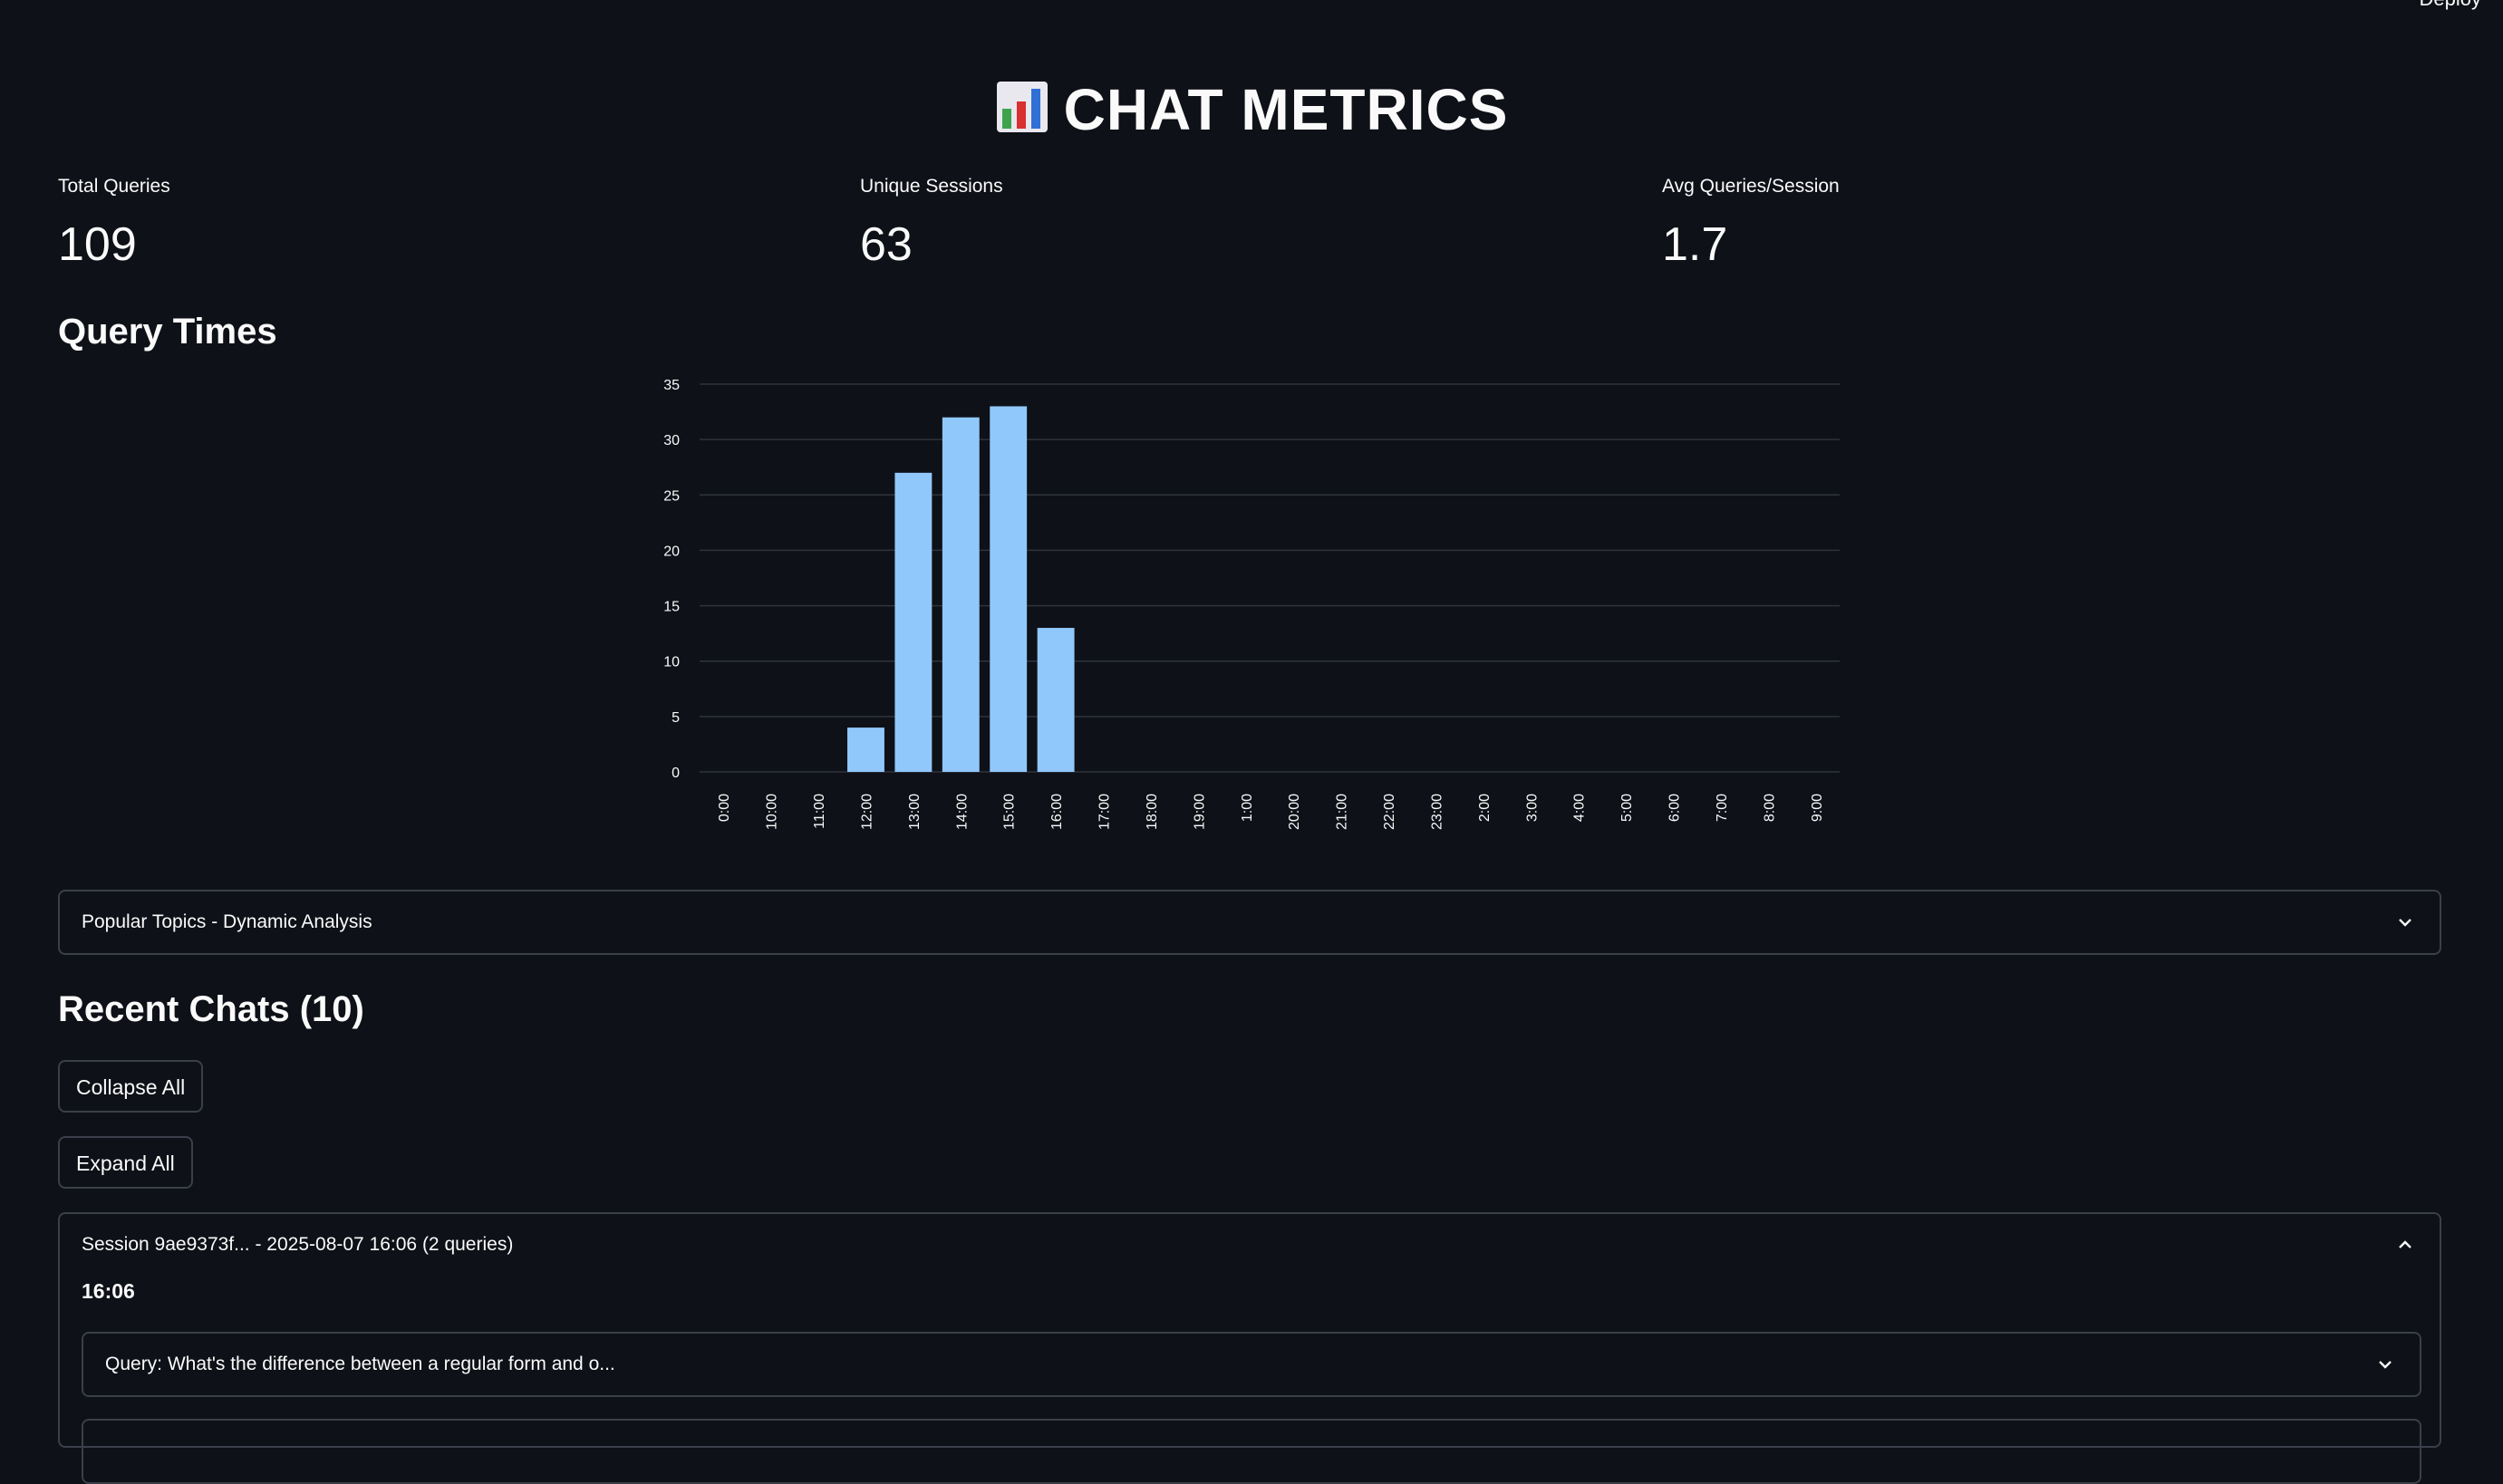  Describe the element at coordinates (1437, 812) in the screenshot. I see `x-tick-label: 23:00` at that location.